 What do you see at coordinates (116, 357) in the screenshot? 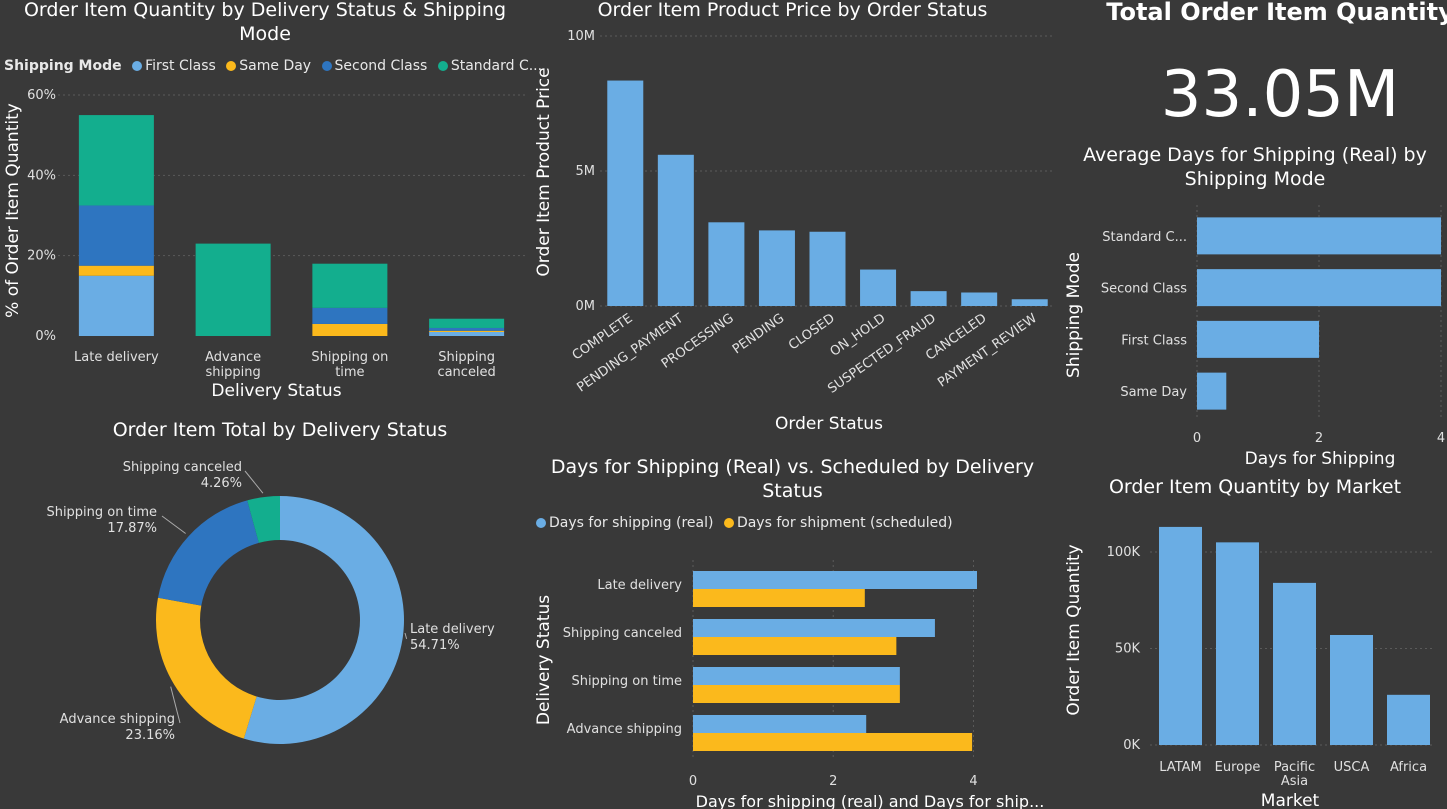
I see `chart1-xtick-label: Late delivery` at bounding box center [116, 357].